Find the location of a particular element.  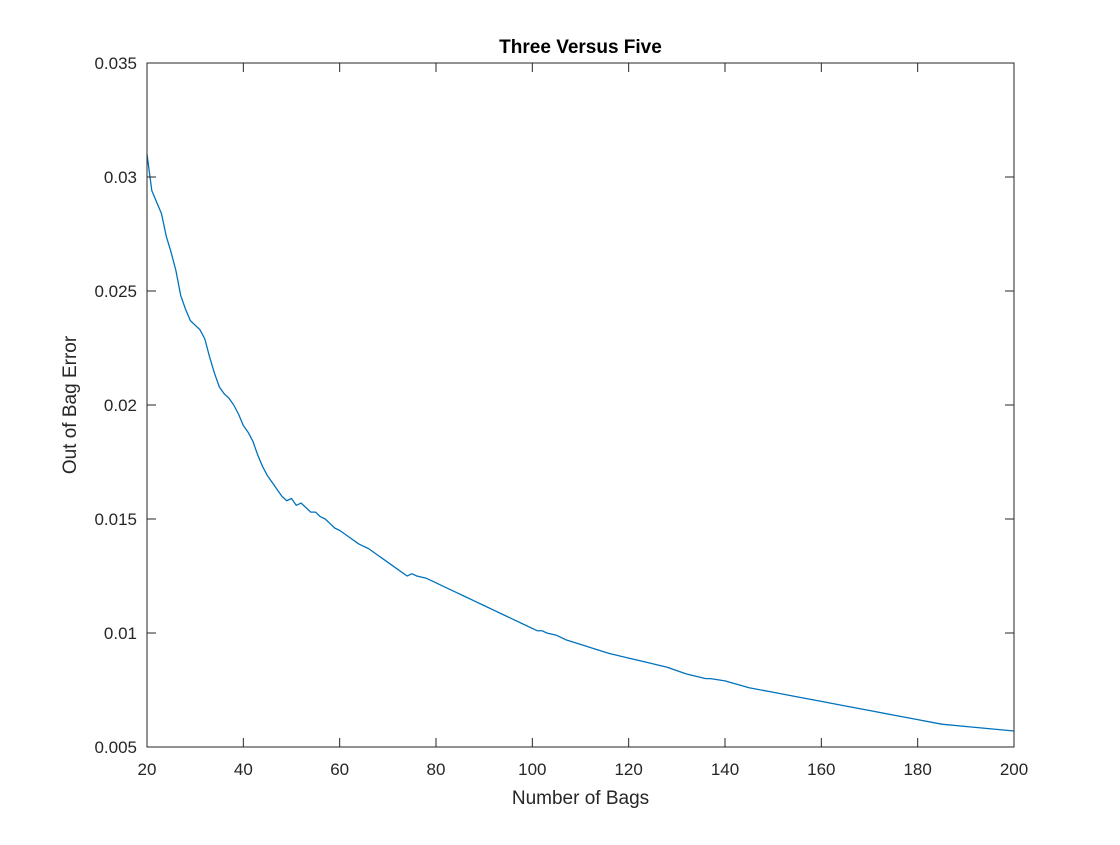

x-tick-label: 60 is located at coordinates (339, 769).